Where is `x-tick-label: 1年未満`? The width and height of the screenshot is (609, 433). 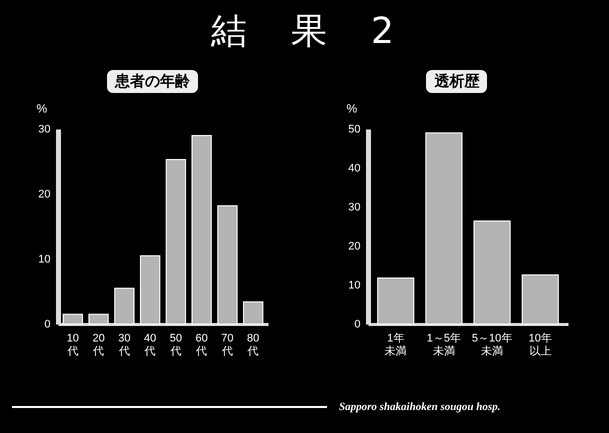 x-tick-label: 1年未満 is located at coordinates (395, 345).